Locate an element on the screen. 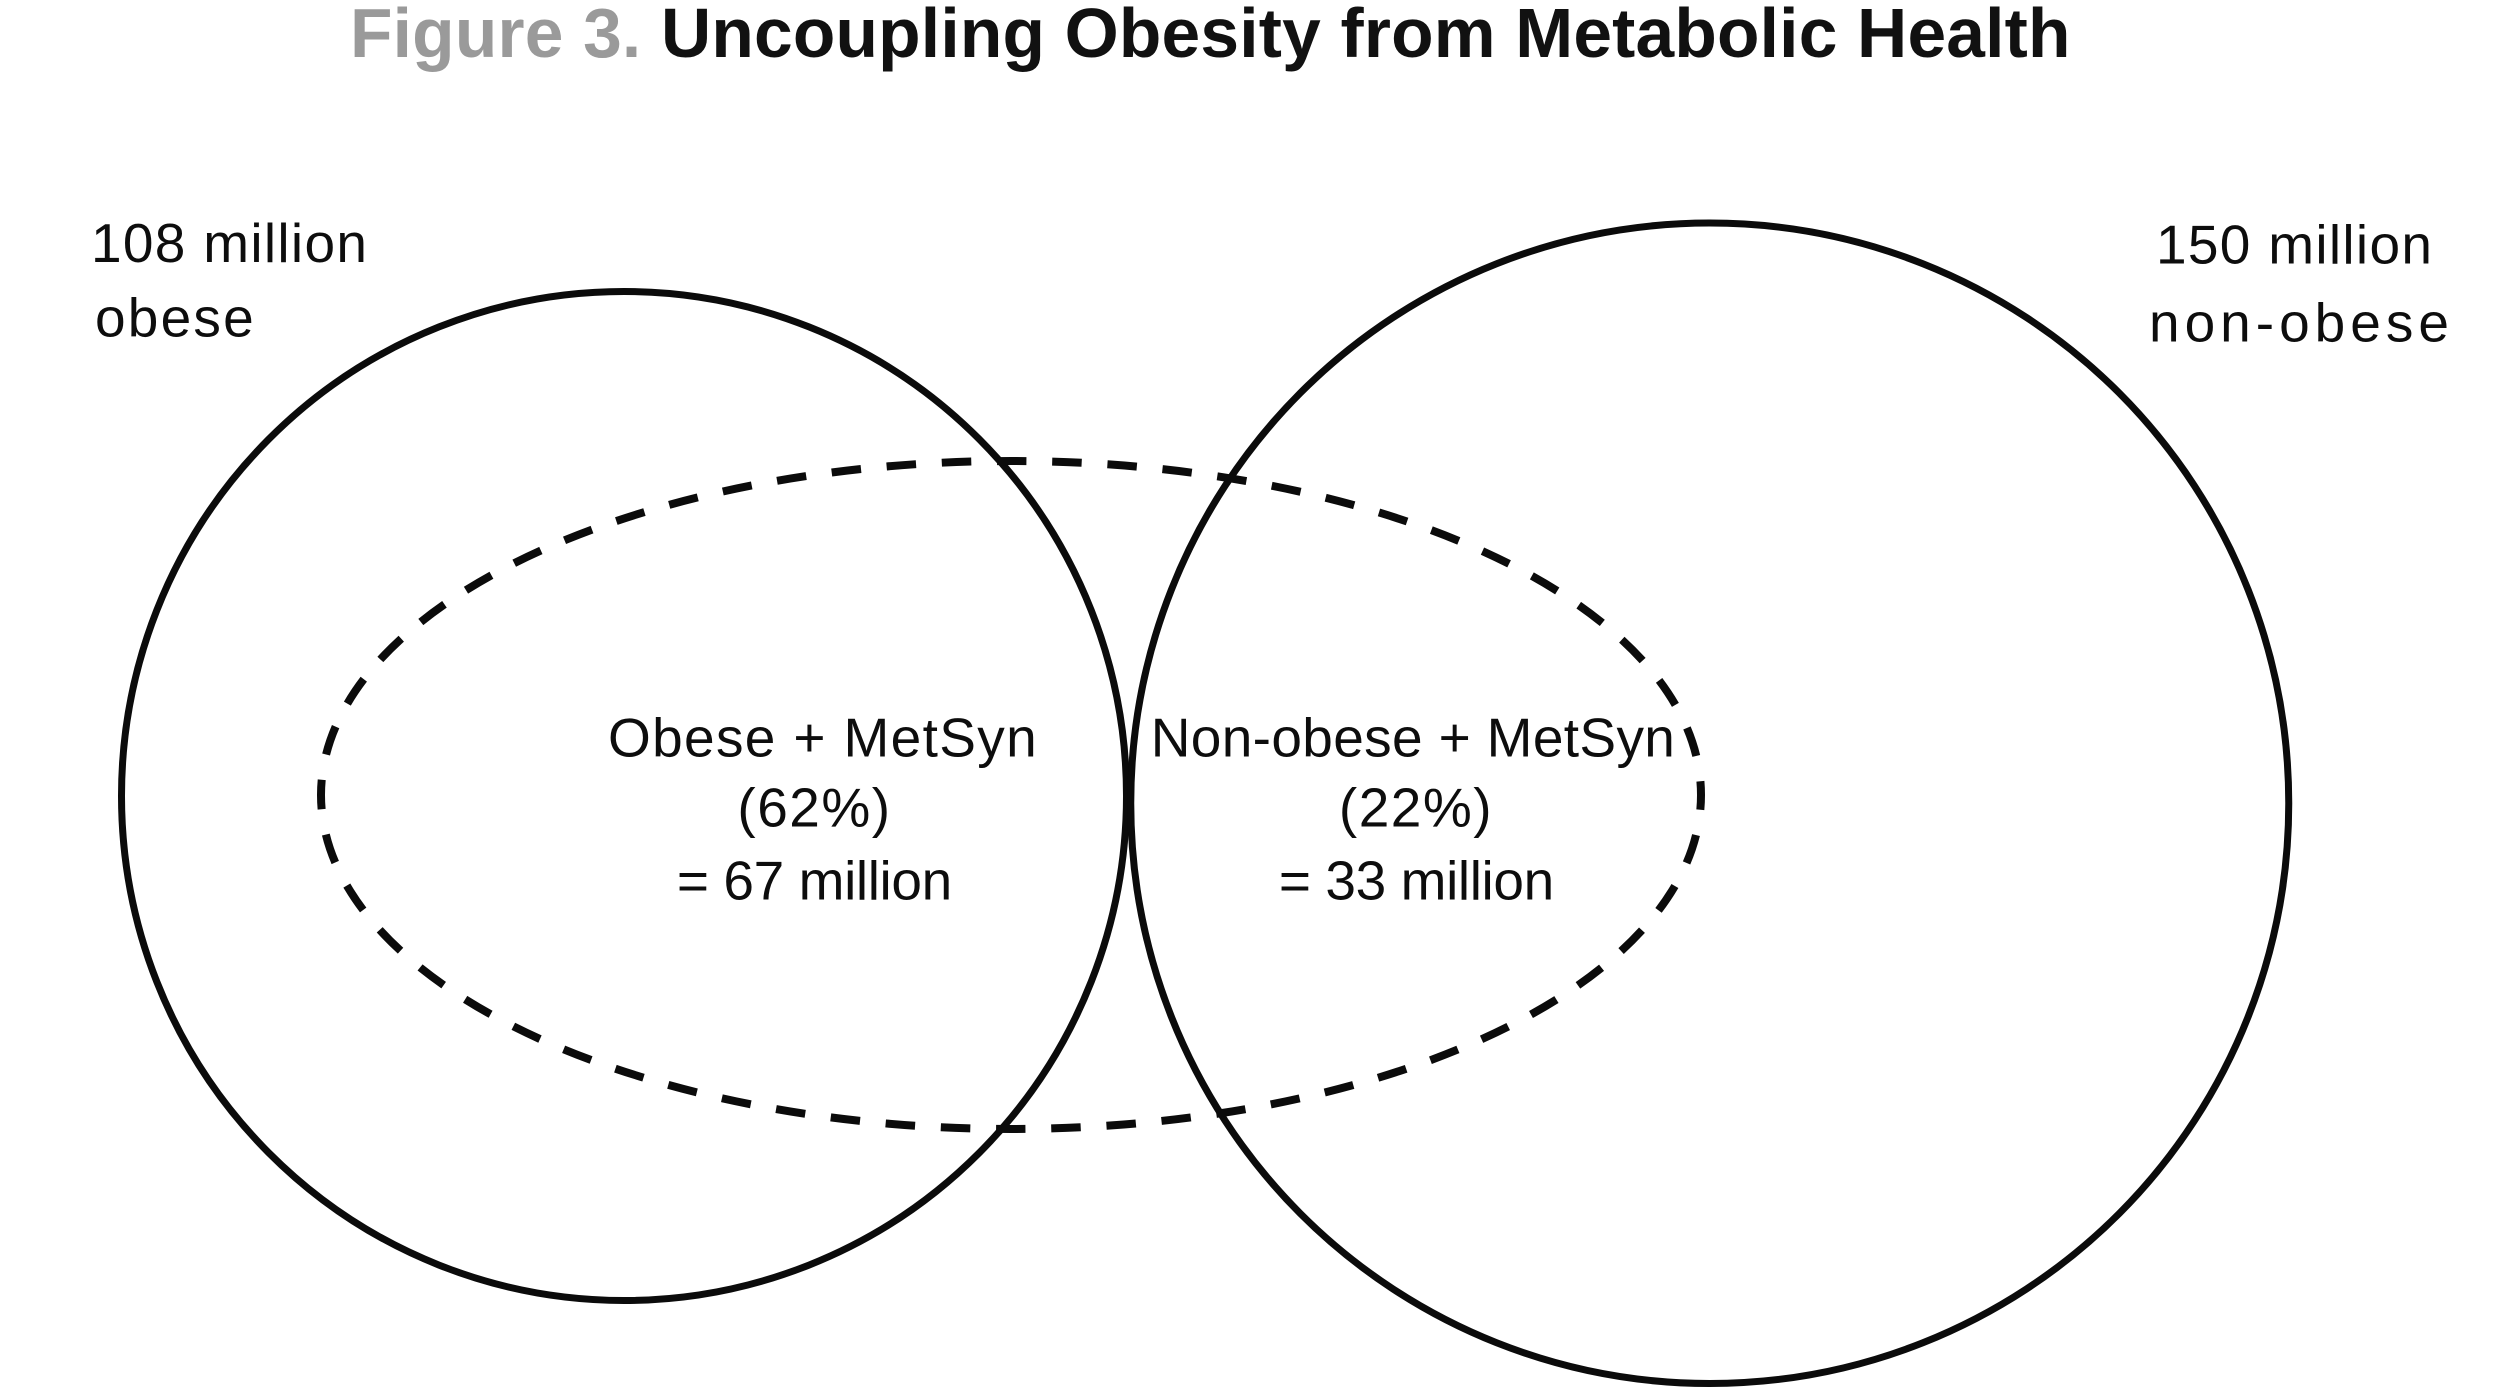 The width and height of the screenshot is (2509, 1394). svg-text: (62%) is located at coordinates (814, 808).